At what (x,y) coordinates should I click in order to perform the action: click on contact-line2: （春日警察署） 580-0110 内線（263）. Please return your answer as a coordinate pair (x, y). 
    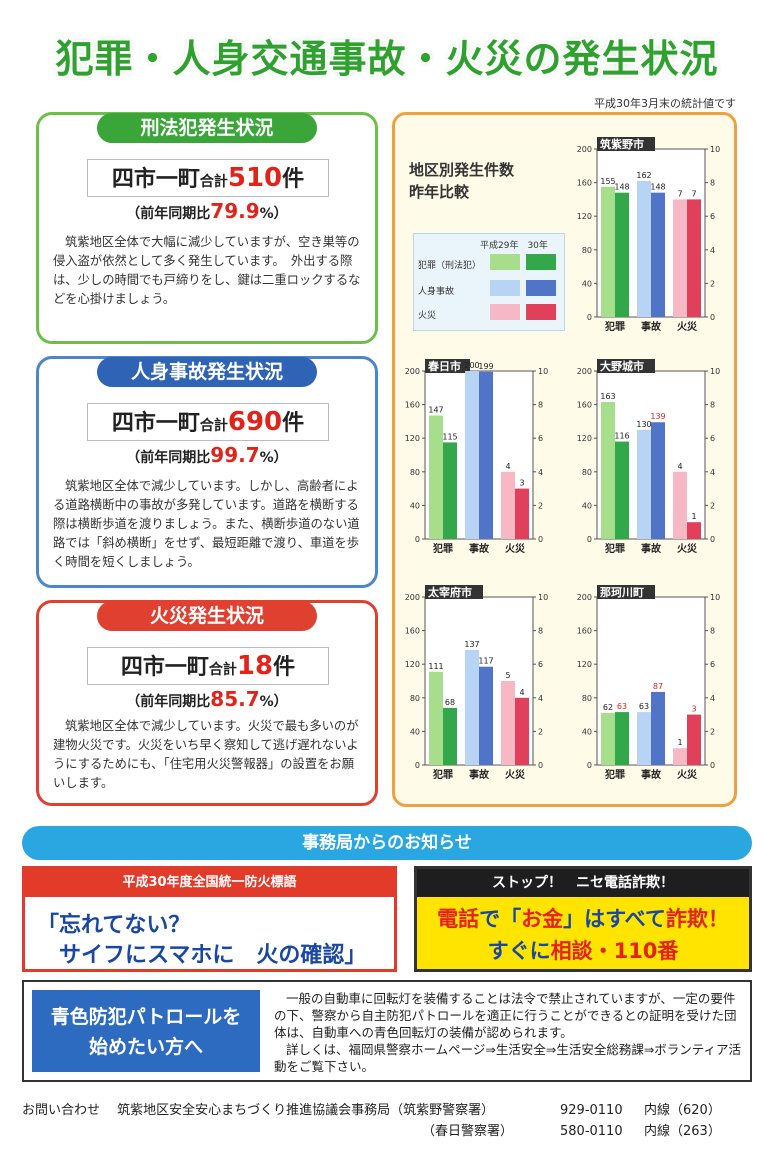
    Looking at the image, I should click on (387, 1131).